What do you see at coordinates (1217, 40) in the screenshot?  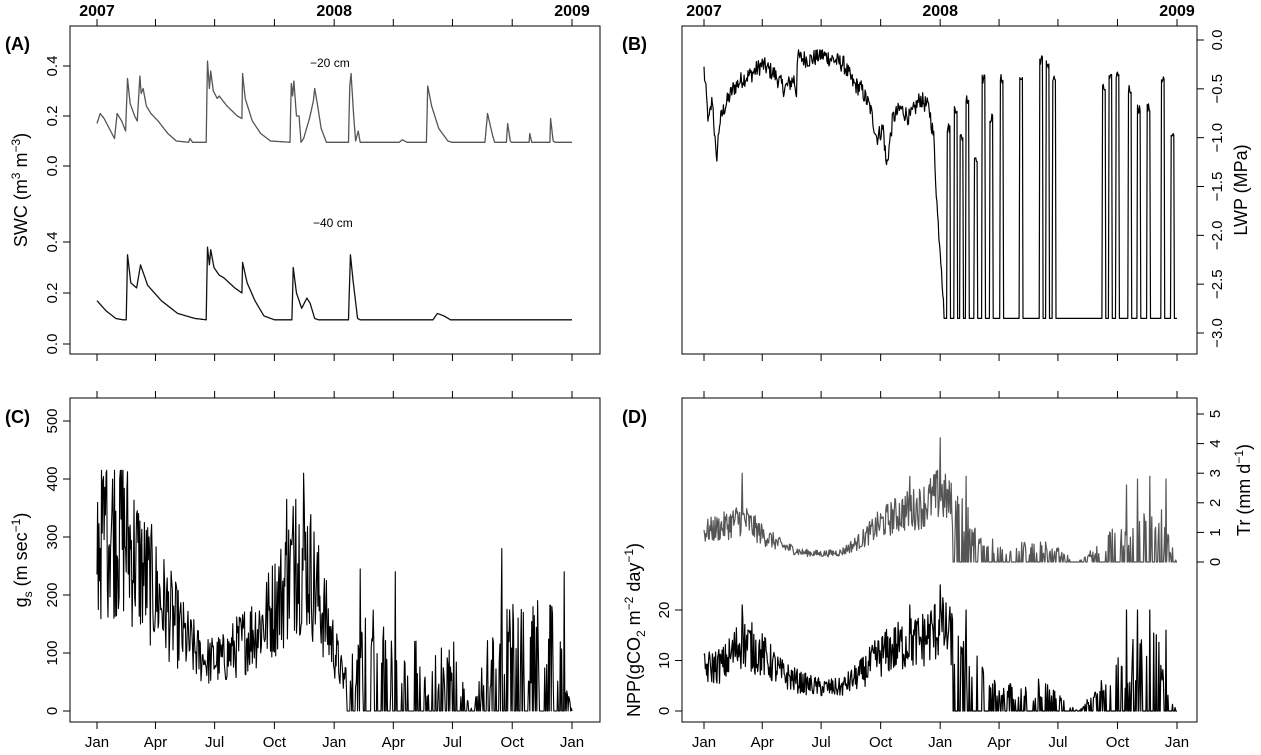 I see `panel-b-ytick-label: 0.0` at bounding box center [1217, 40].